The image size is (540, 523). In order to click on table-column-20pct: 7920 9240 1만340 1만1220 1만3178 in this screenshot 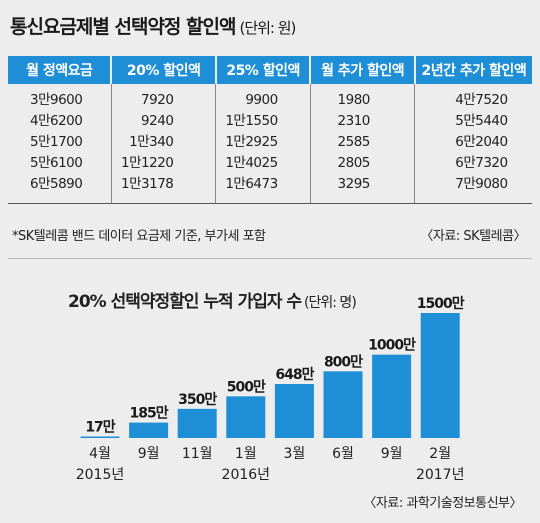, I will do `click(164, 143)`.